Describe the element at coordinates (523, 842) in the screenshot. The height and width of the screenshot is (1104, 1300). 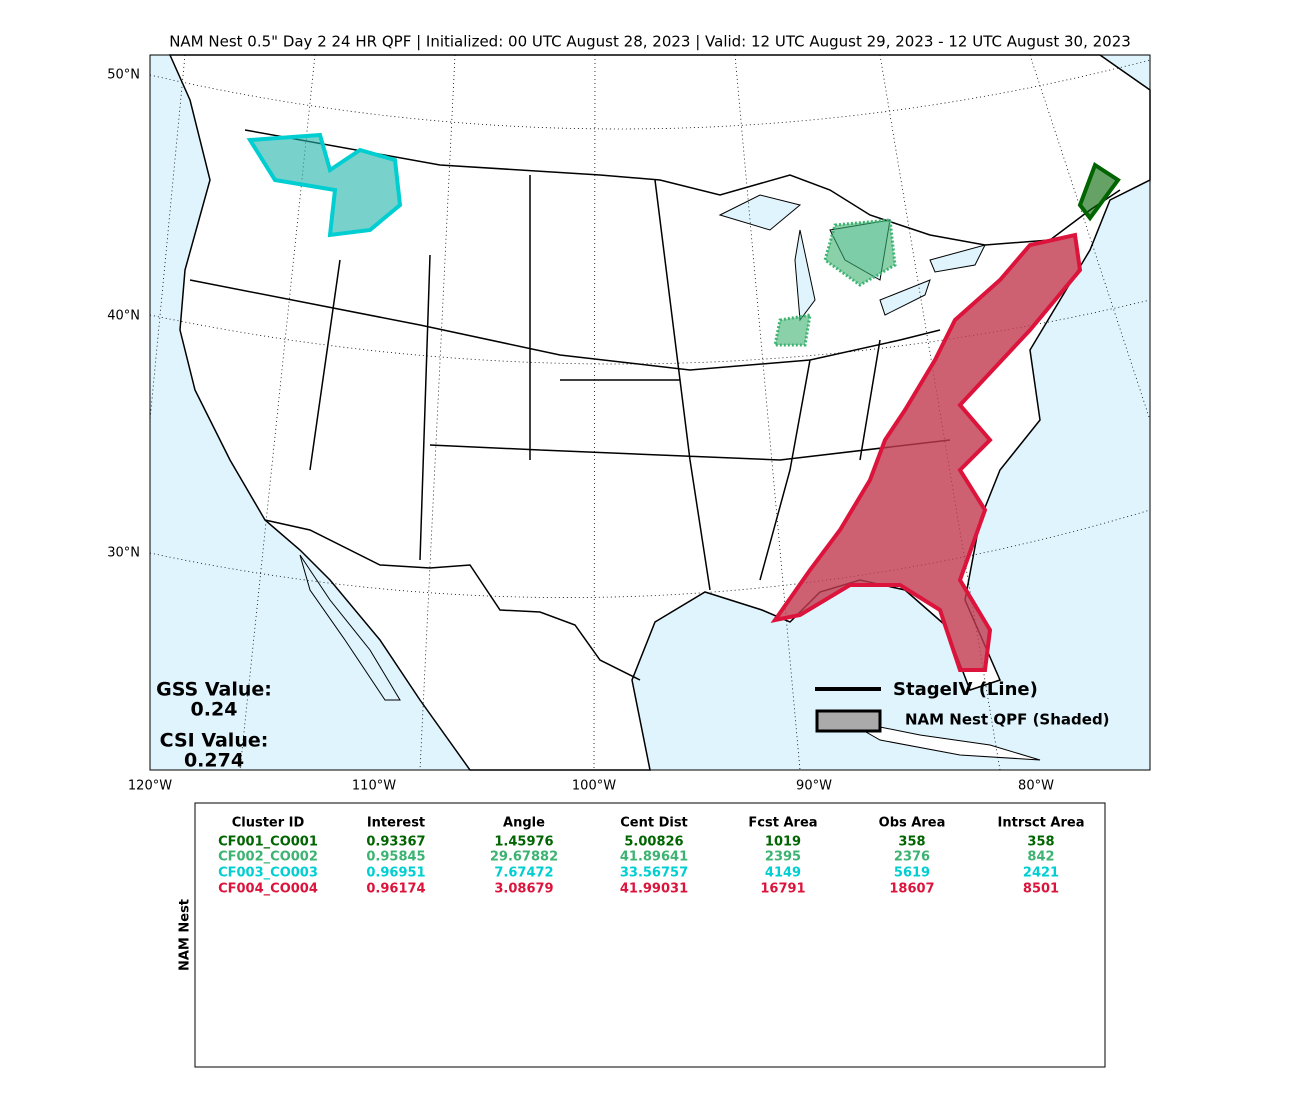
I see `table-cell: 1.45976` at that location.